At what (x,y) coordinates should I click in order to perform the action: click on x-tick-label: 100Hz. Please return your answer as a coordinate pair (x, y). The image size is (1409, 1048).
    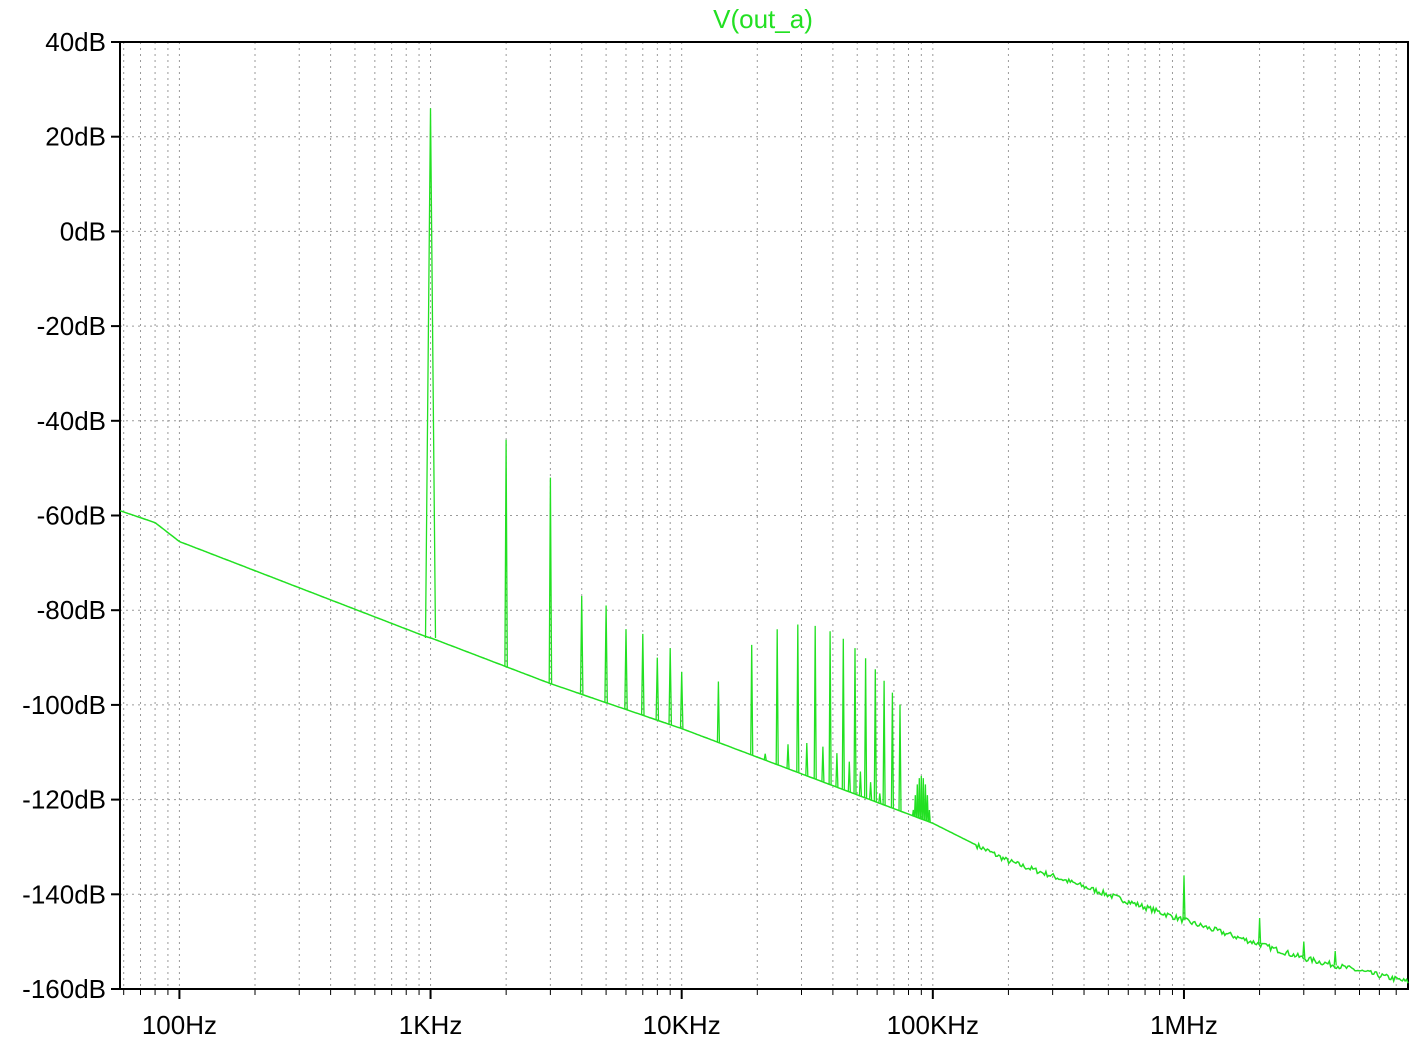
    Looking at the image, I should click on (179, 1025).